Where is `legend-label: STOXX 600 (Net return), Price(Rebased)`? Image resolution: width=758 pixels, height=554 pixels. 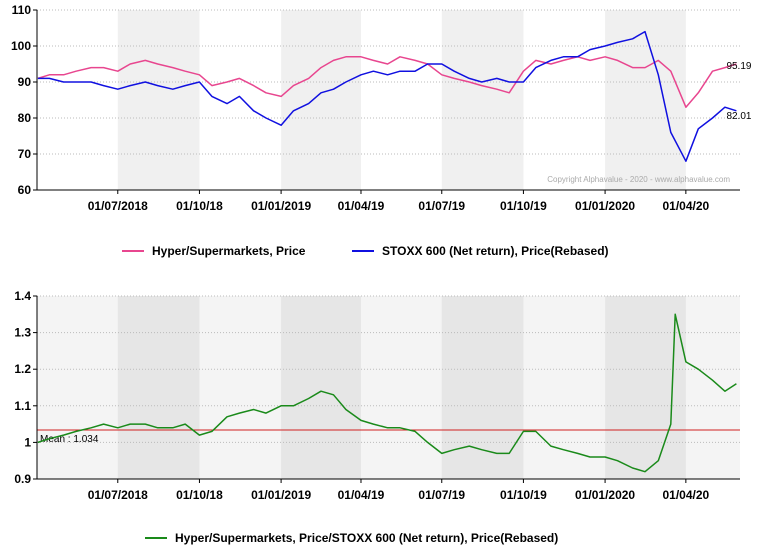 legend-label: STOXX 600 (Net return), Price(Rebased) is located at coordinates (495, 251).